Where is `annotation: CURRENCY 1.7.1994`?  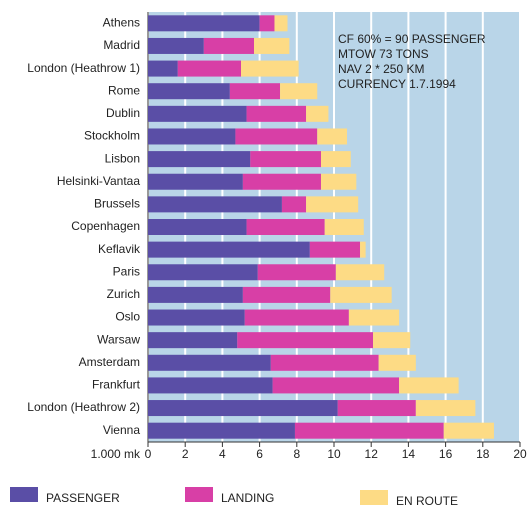 annotation: CURRENCY 1.7.1994 is located at coordinates (397, 84).